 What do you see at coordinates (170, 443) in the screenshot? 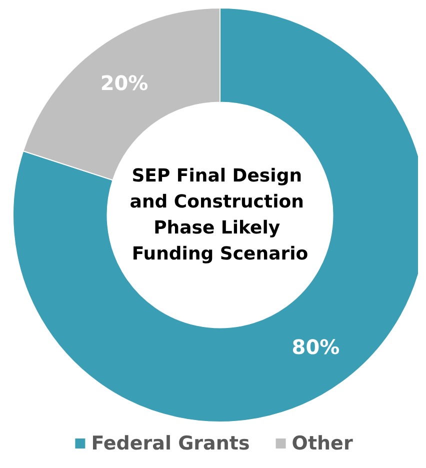
I see `legend-label: Federal Grants` at bounding box center [170, 443].